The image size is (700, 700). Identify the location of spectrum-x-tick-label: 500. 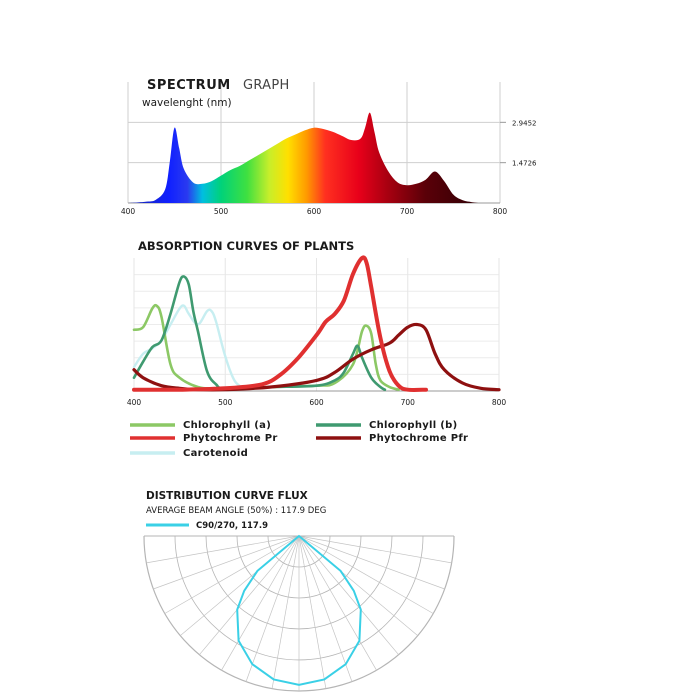
(221, 211).